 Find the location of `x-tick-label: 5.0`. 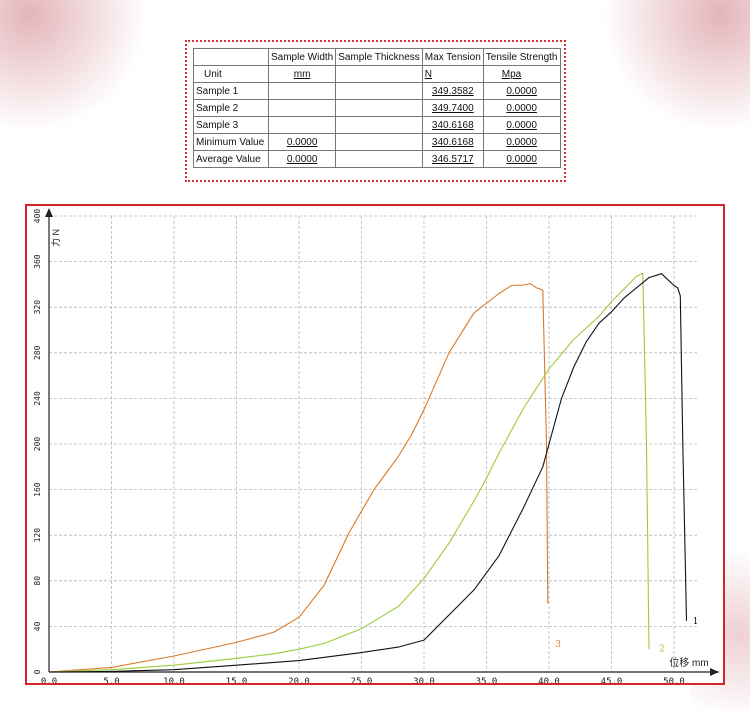

x-tick-label: 5.0 is located at coordinates (111, 680).